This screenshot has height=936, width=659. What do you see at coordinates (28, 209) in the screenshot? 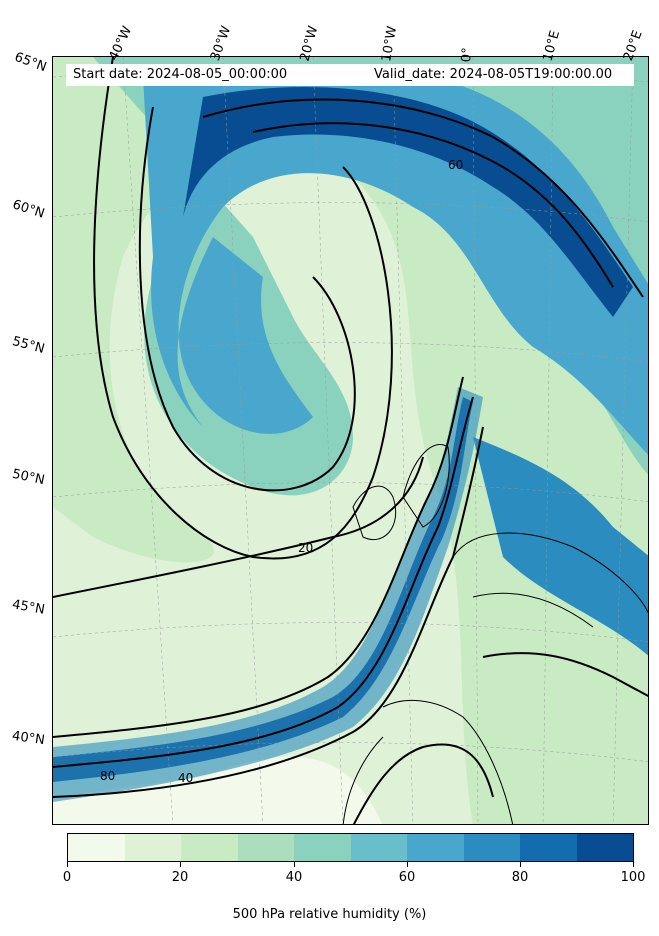
I see `lat-label-60n: 60°N` at bounding box center [28, 209].